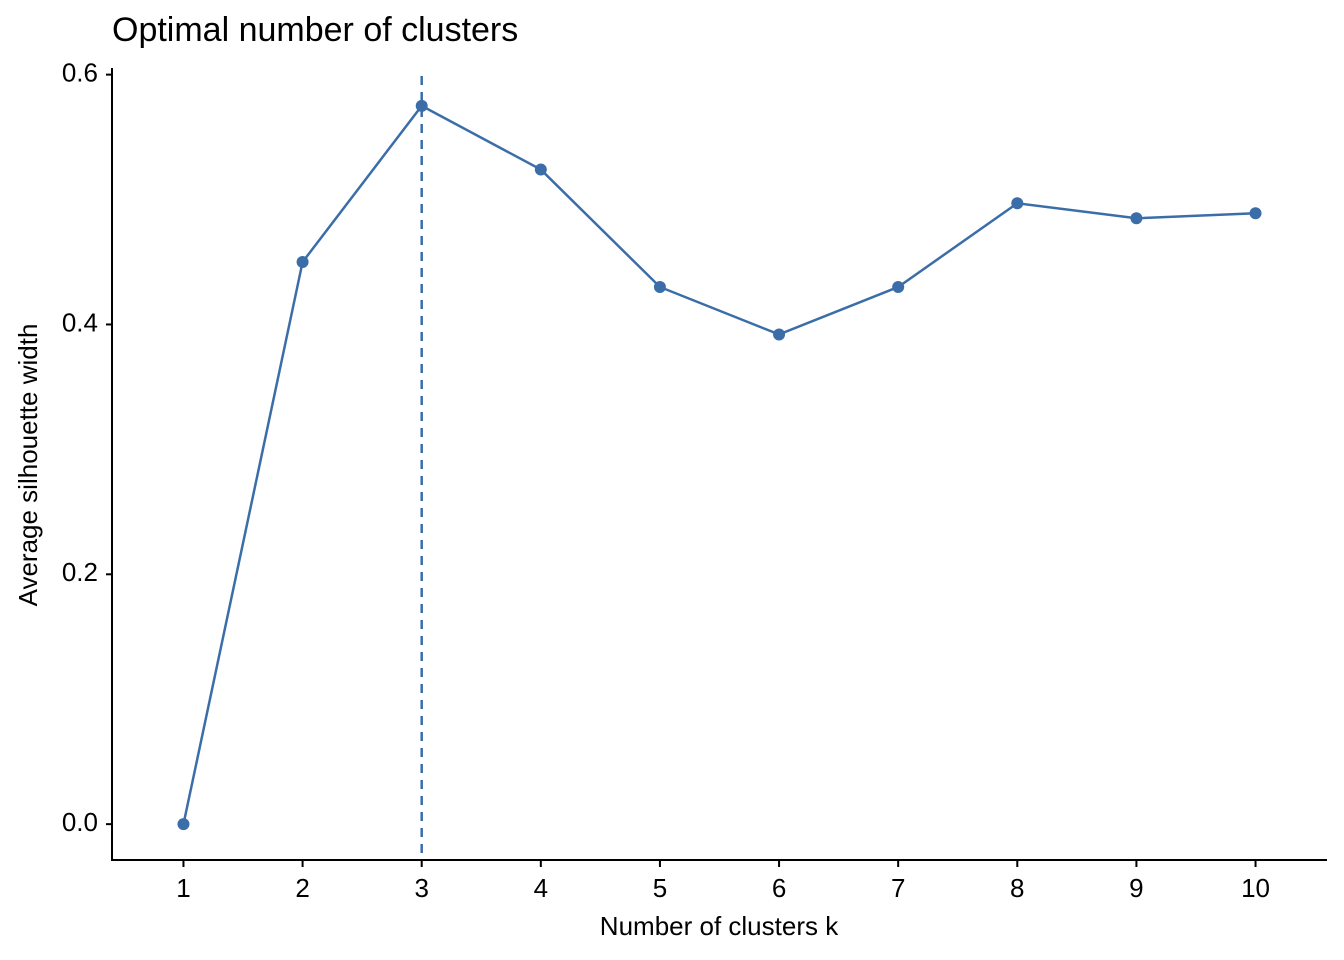  I want to click on x-tick-label: 1, so click(183, 888).